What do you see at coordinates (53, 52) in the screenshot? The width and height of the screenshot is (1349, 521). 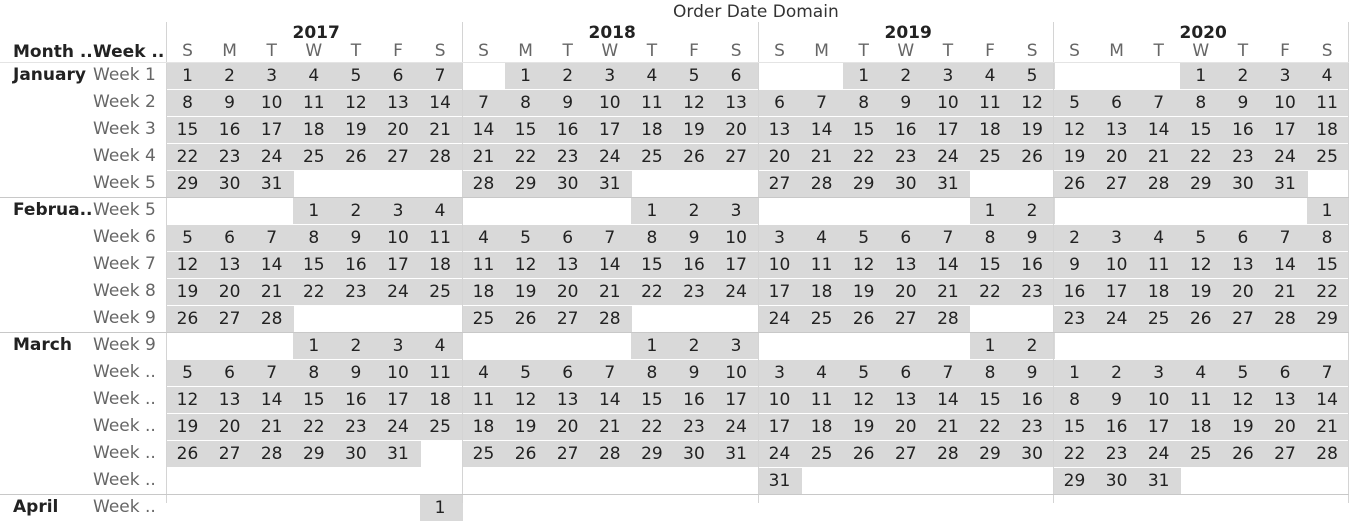 I see `month-column-header: Month ..` at bounding box center [53, 52].